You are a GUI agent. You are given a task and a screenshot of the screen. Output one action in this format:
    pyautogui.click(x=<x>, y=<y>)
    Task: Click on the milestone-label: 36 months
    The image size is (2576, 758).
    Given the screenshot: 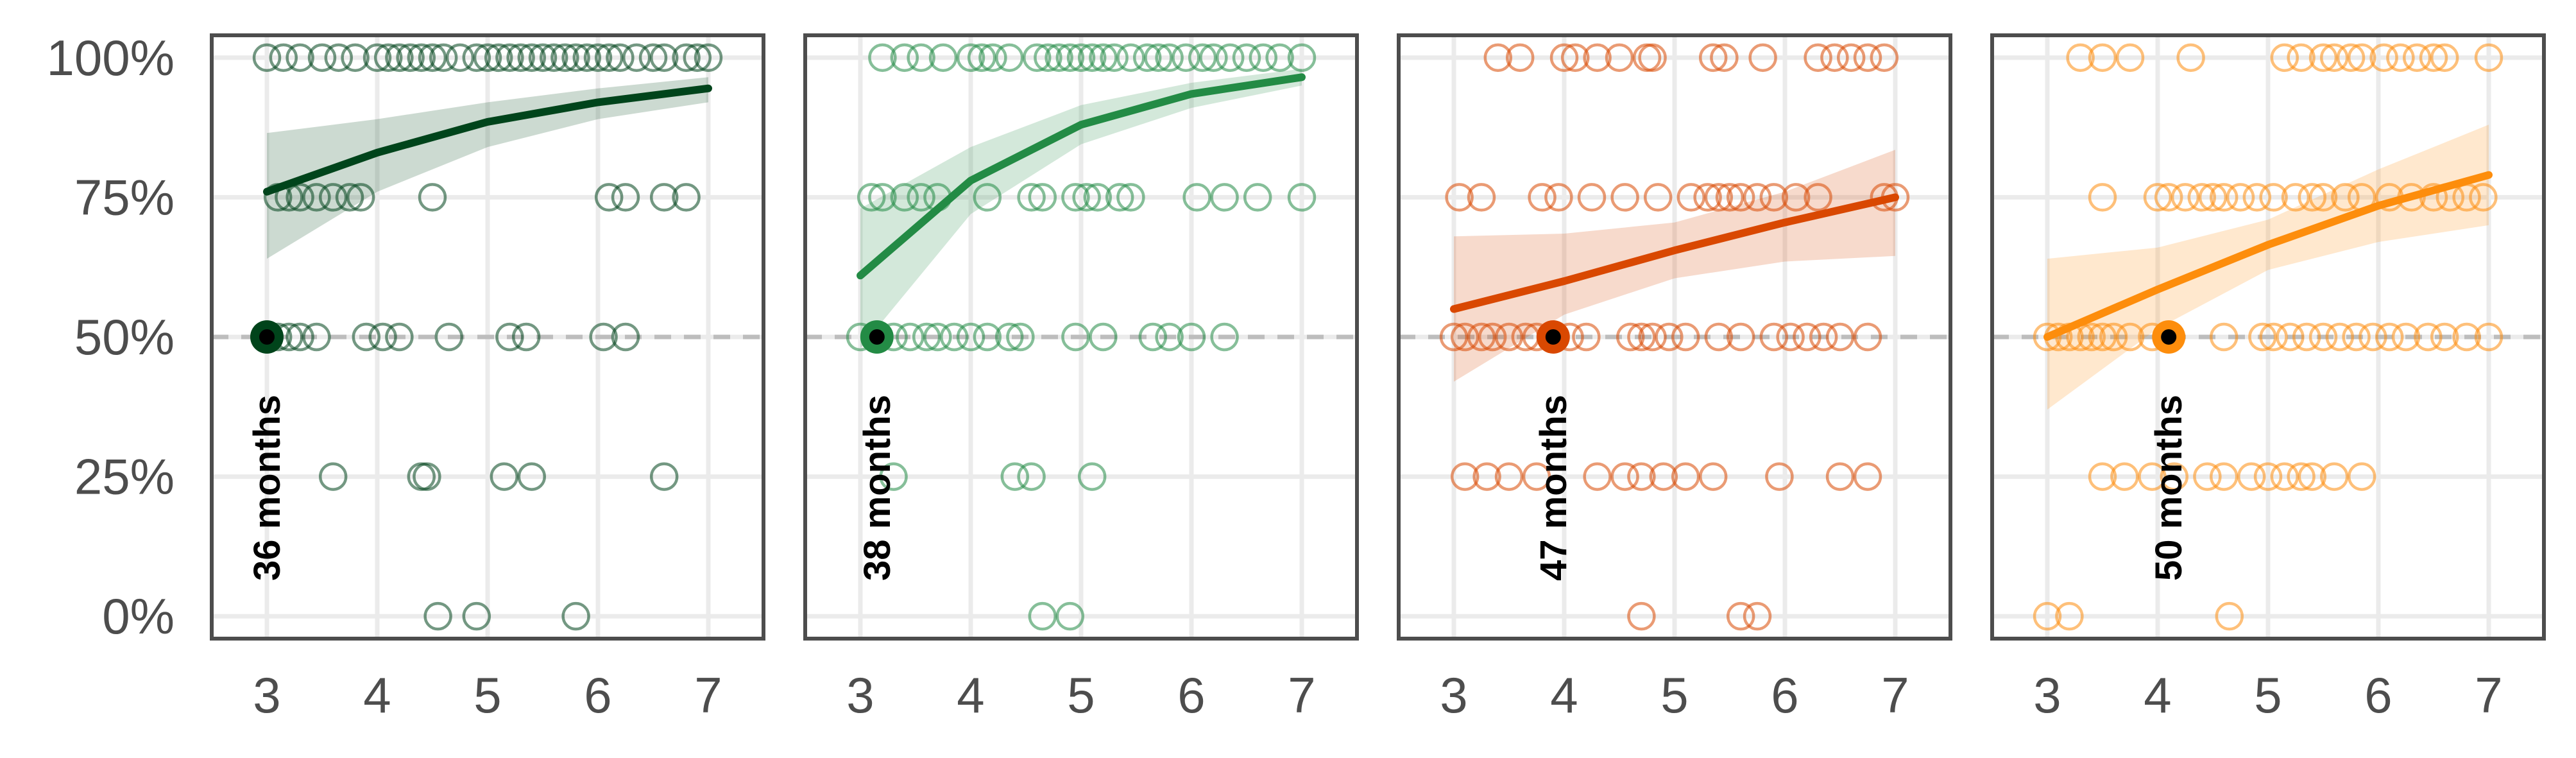 What is the action you would take?
    pyautogui.click(x=267, y=488)
    